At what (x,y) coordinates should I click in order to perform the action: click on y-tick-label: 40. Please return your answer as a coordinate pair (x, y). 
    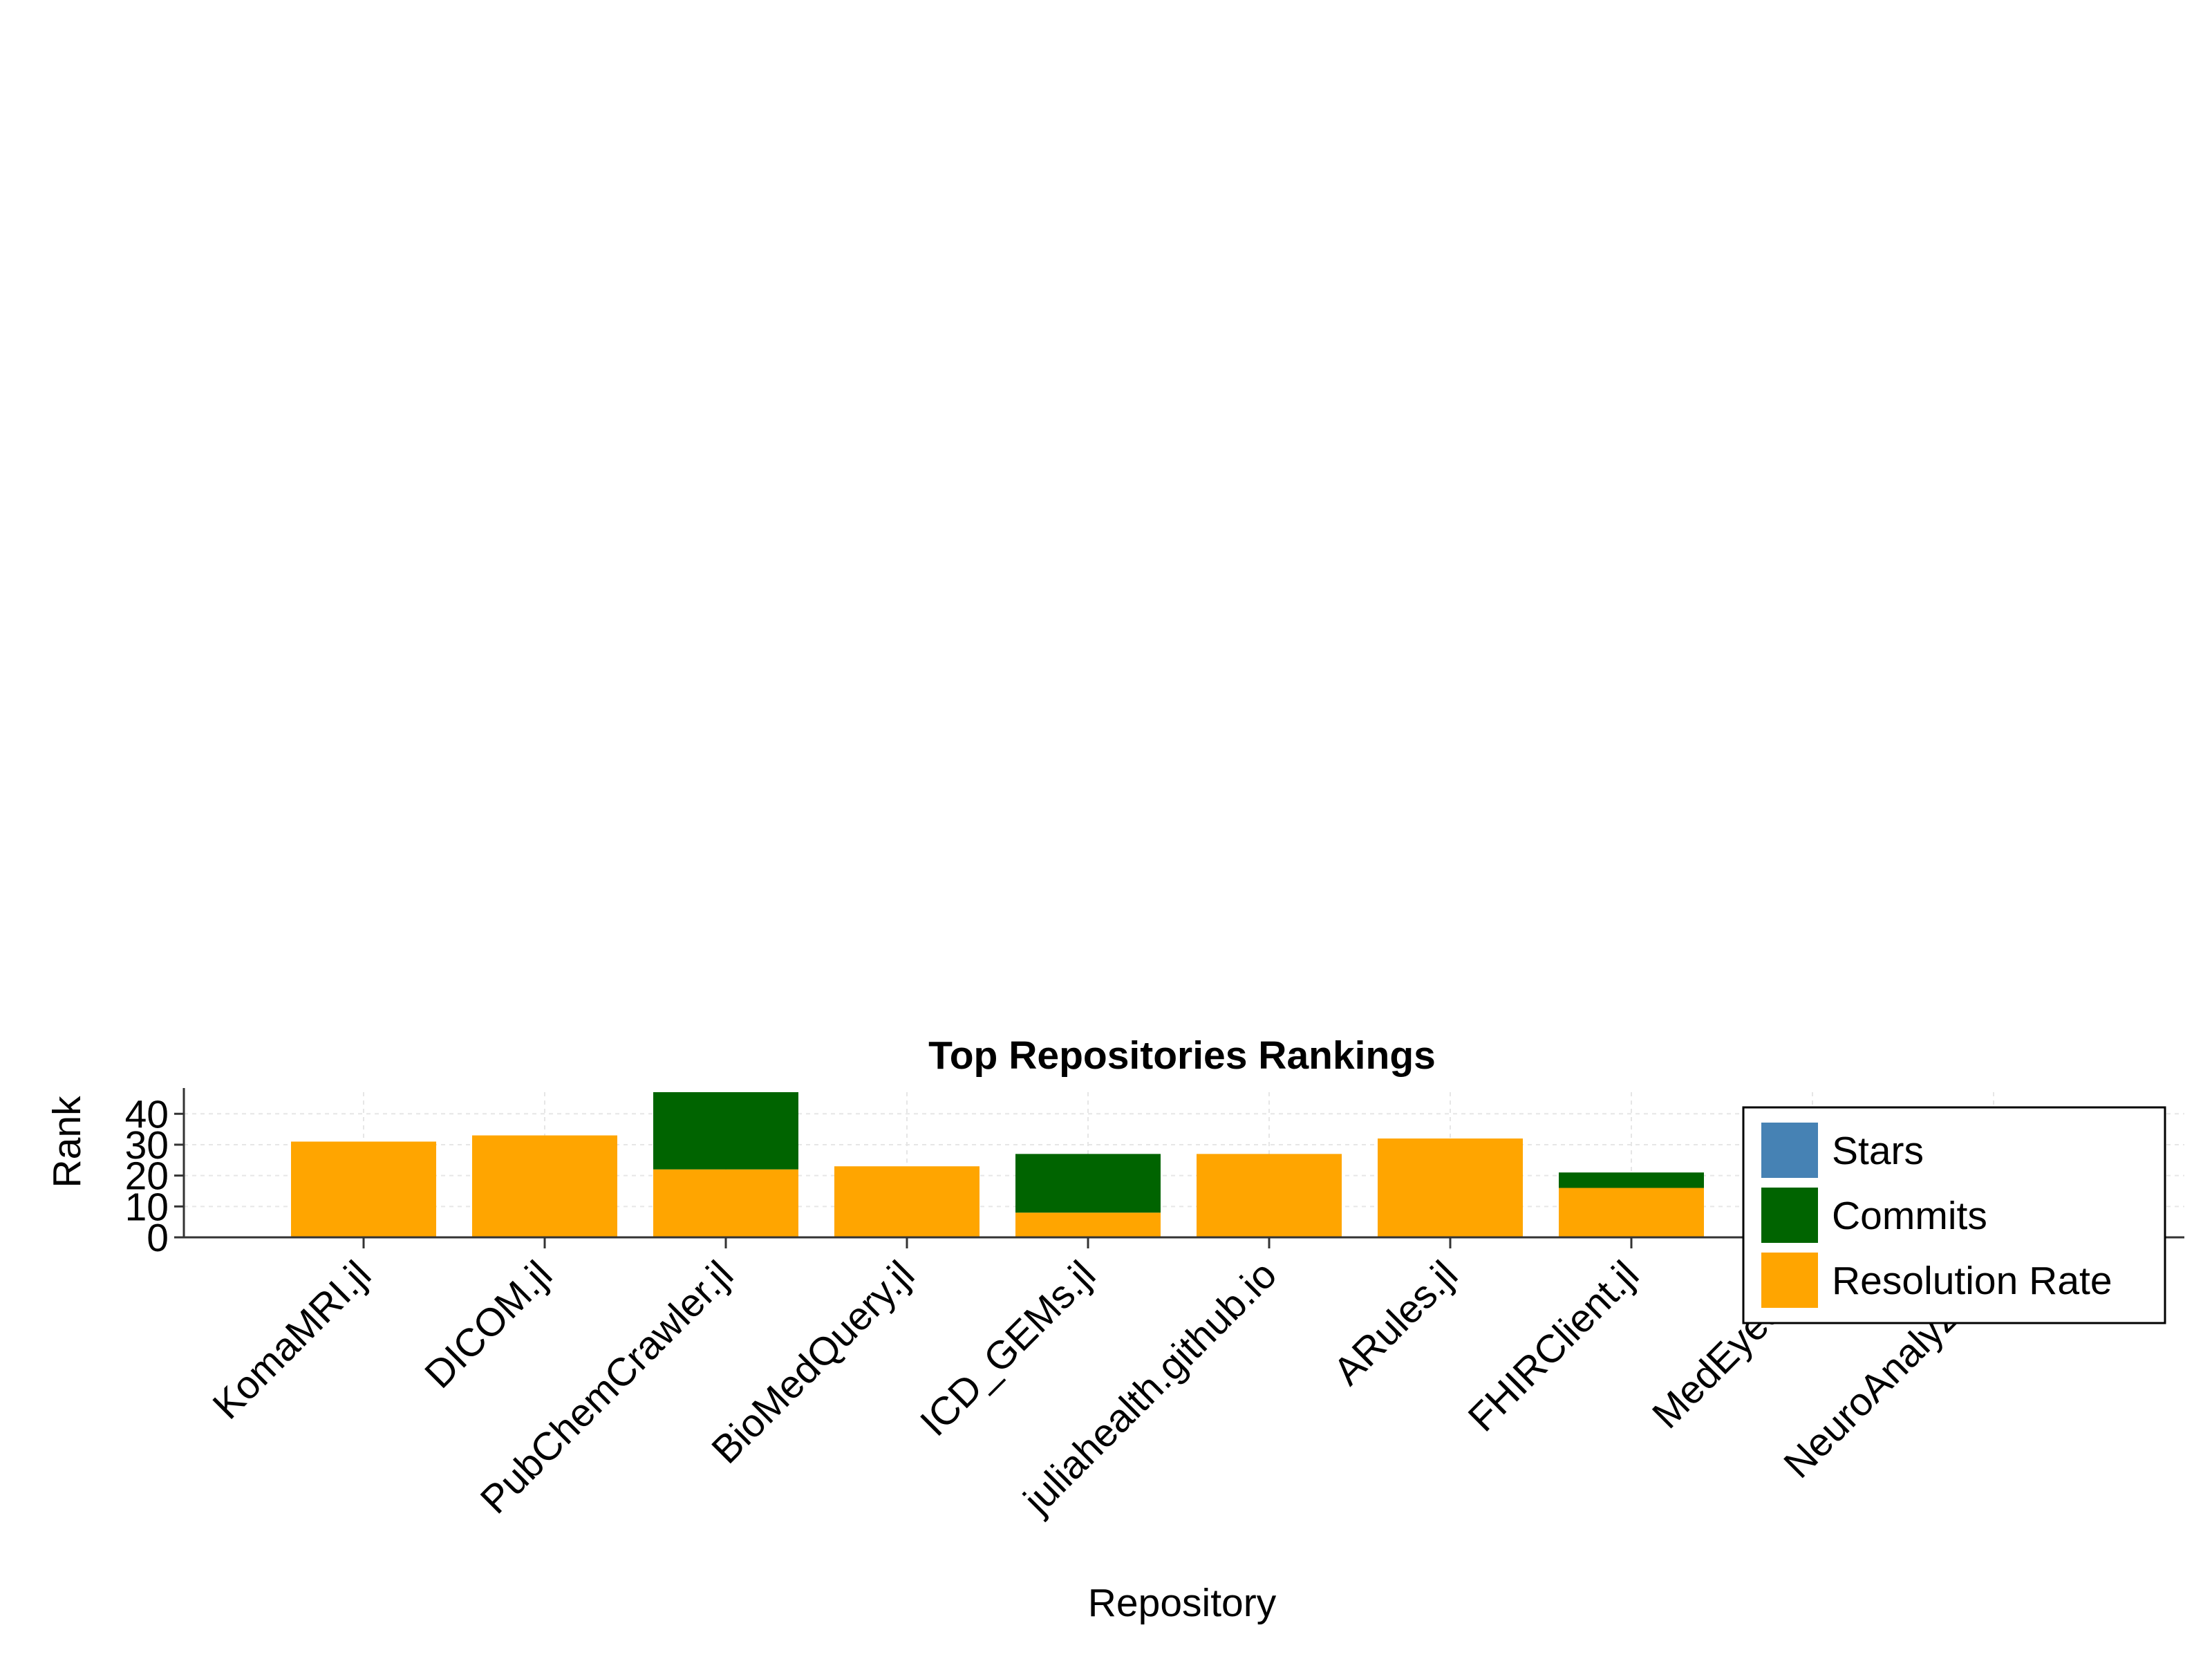
    Looking at the image, I should click on (147, 1114).